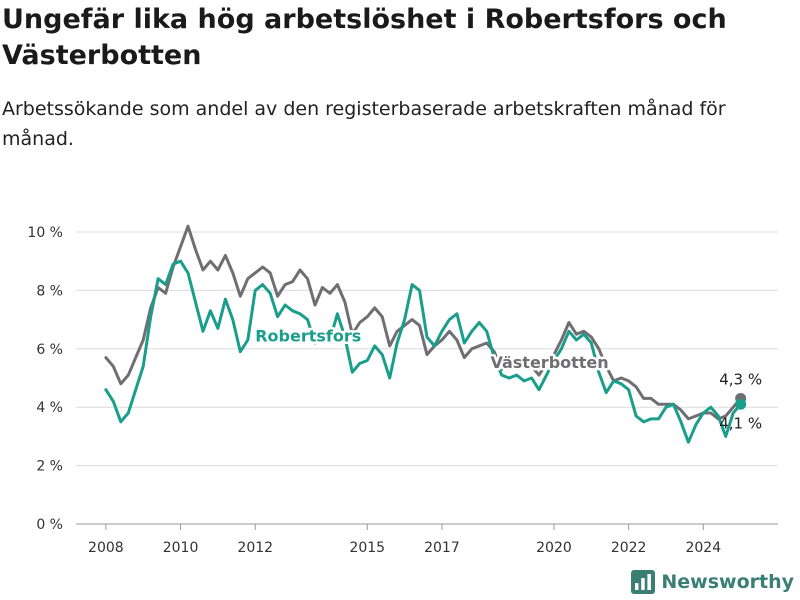 This screenshot has width=800, height=600. I want to click on x-tick-label: 2020, so click(554, 548).